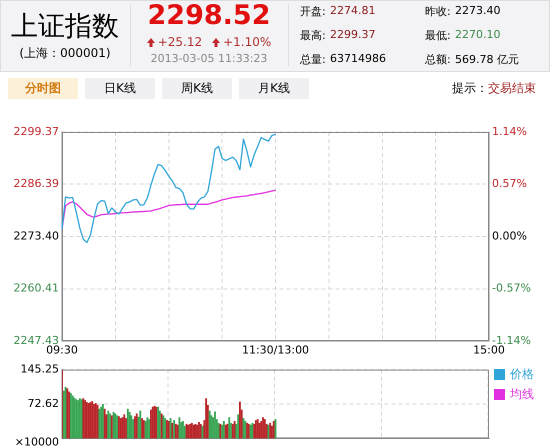 The height and width of the screenshot is (448, 550). I want to click on text: 月K线, so click(274, 88).